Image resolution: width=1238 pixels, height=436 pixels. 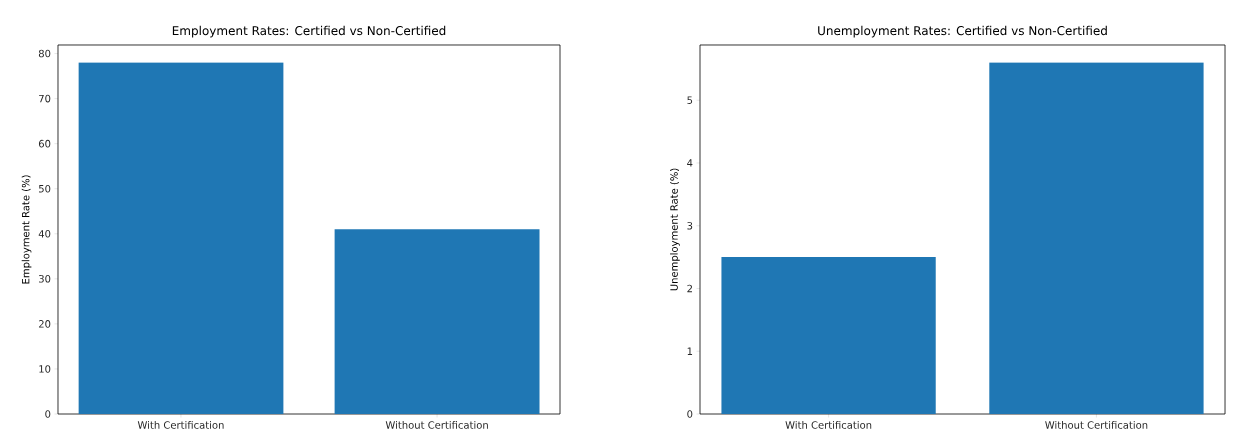 What do you see at coordinates (690, 100) in the screenshot?
I see `y-tick-label: 5` at bounding box center [690, 100].